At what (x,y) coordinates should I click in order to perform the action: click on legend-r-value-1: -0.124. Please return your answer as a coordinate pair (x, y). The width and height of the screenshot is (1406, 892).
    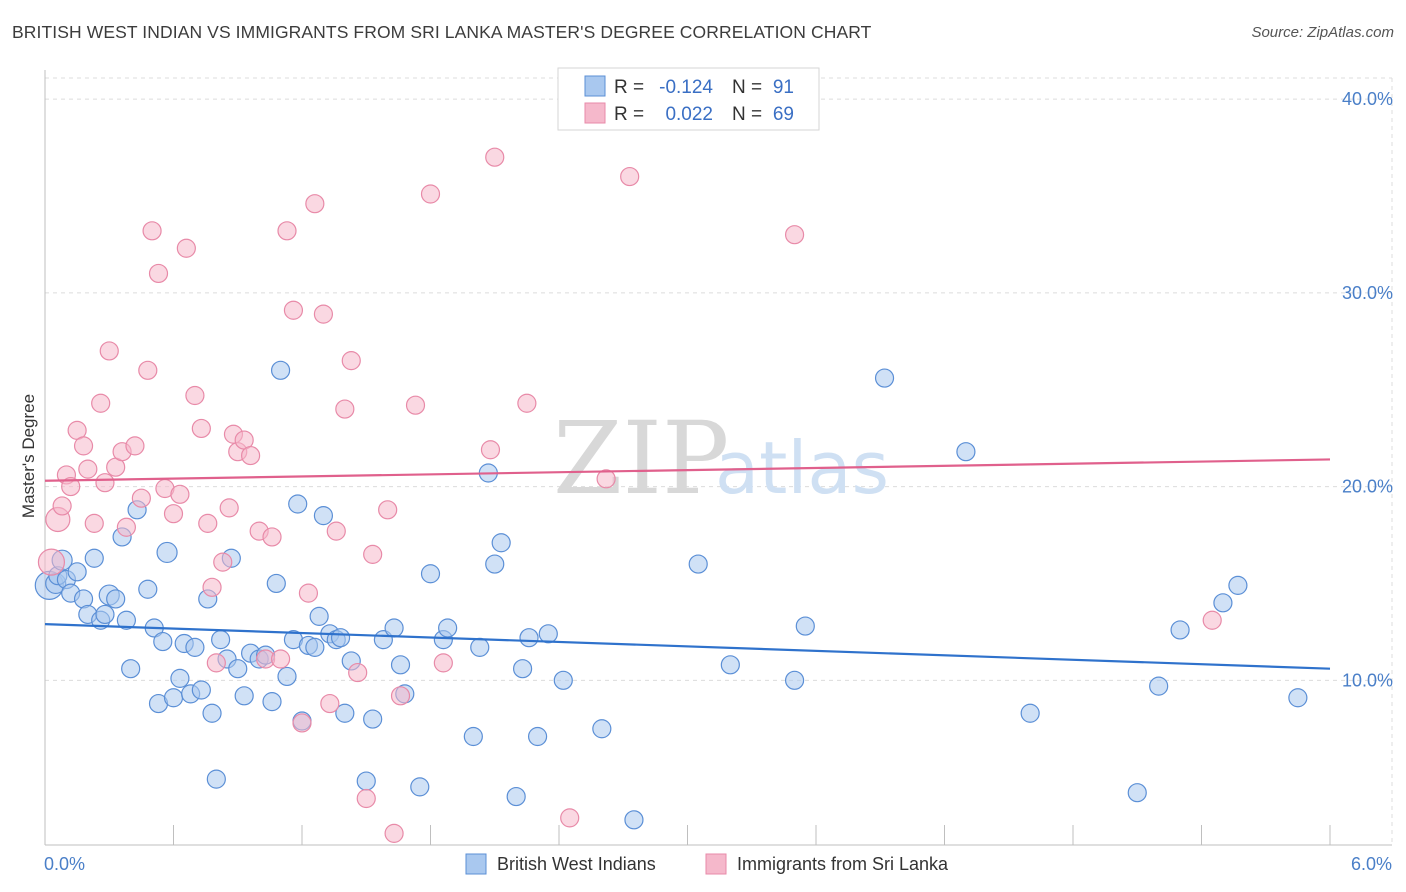
    Looking at the image, I should click on (686, 87).